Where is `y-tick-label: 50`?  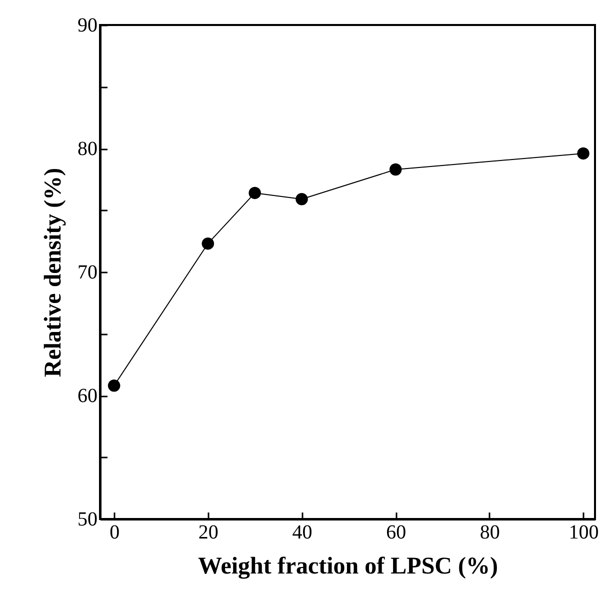
y-tick-label: 50 is located at coordinates (88, 519).